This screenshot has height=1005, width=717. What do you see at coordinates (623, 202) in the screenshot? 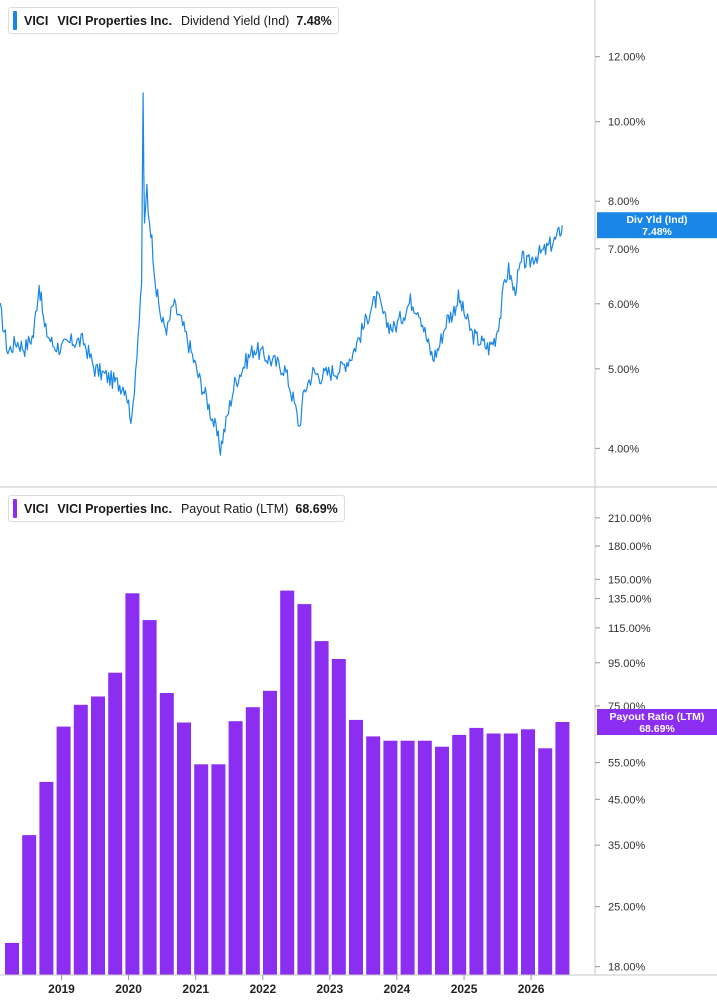
I see `yield-y-tick-label: 8.00%` at bounding box center [623, 202].